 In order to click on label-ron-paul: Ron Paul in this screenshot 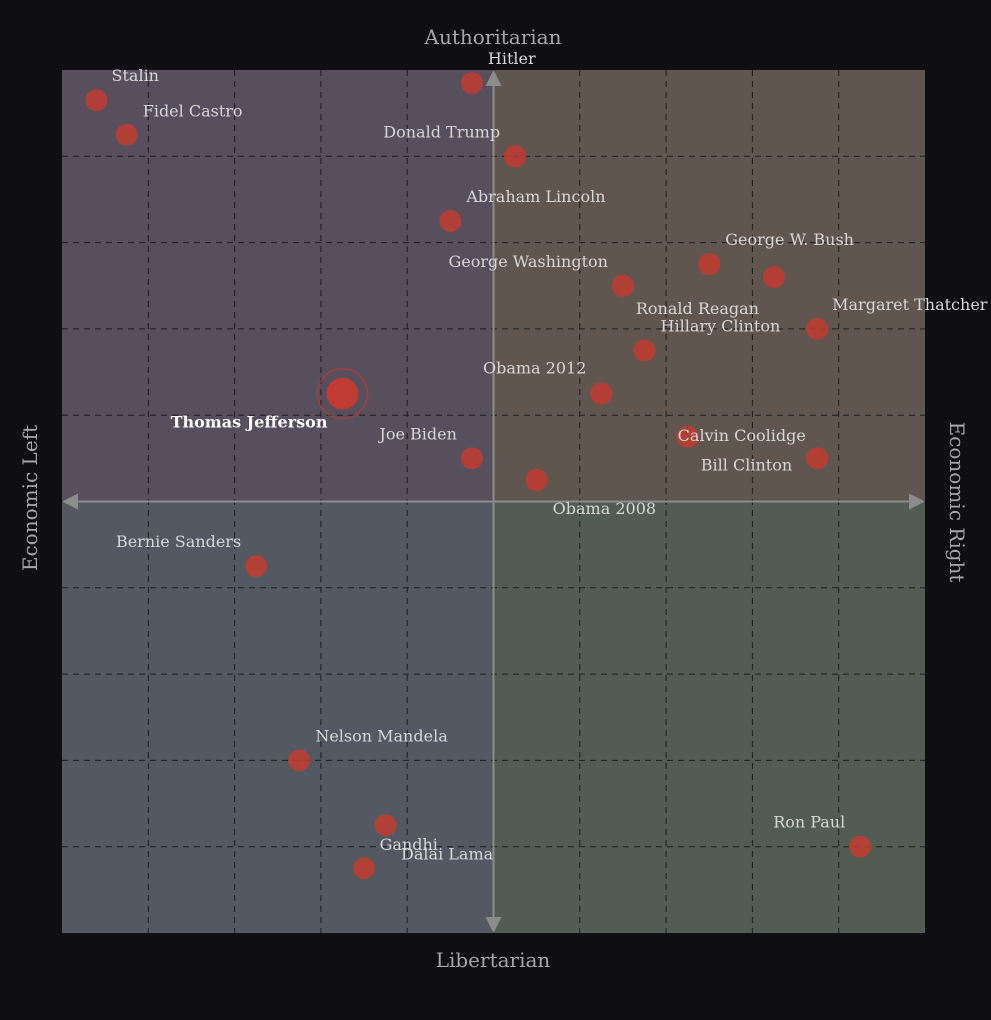, I will do `click(809, 822)`.